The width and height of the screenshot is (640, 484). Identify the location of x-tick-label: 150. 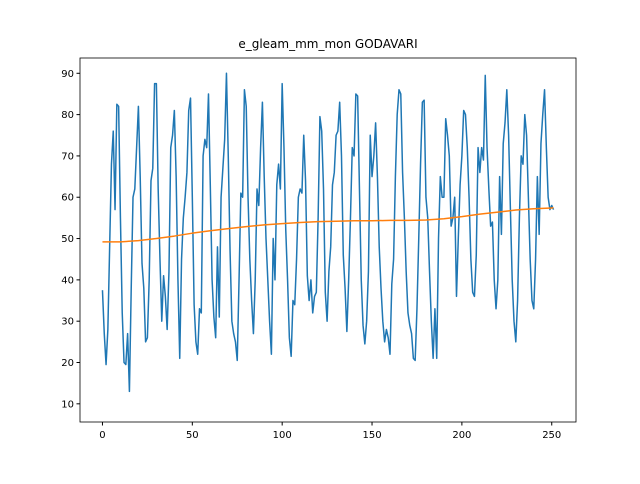
(371, 435).